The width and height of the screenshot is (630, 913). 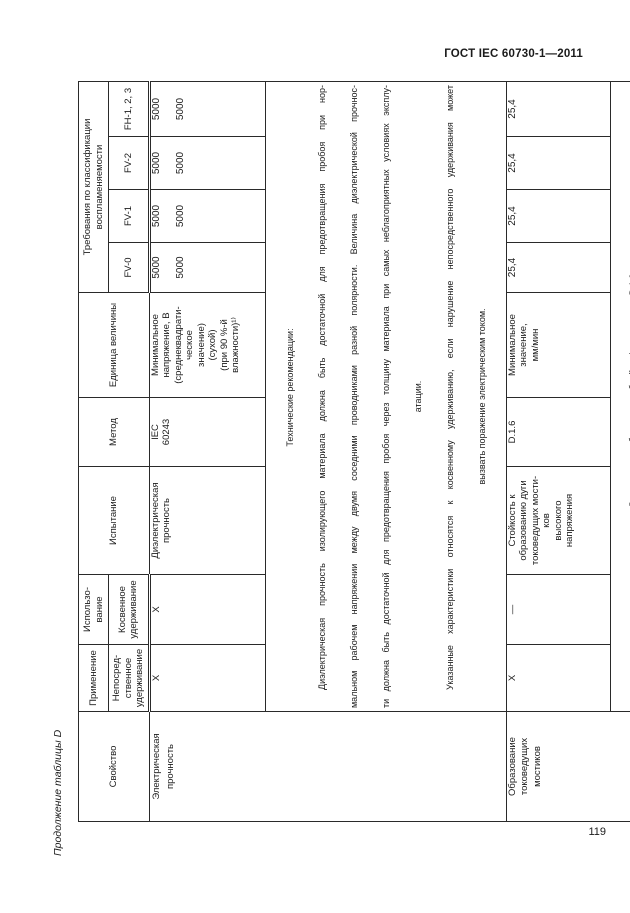 I want to click on cell-unit: Минимальное значение, мм/мин, so click(x=558, y=345).